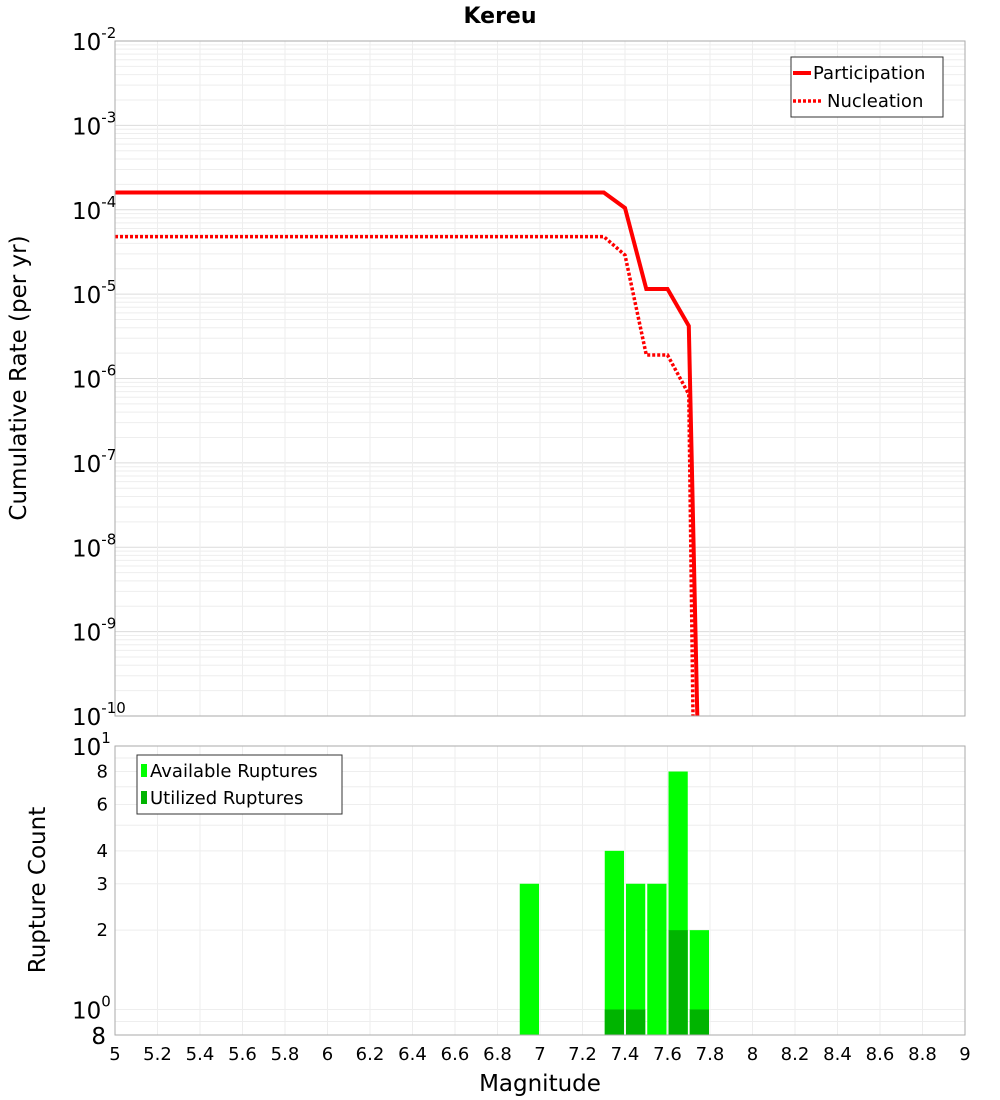  I want to click on x-tick-label: 5.2, so click(157, 1054).